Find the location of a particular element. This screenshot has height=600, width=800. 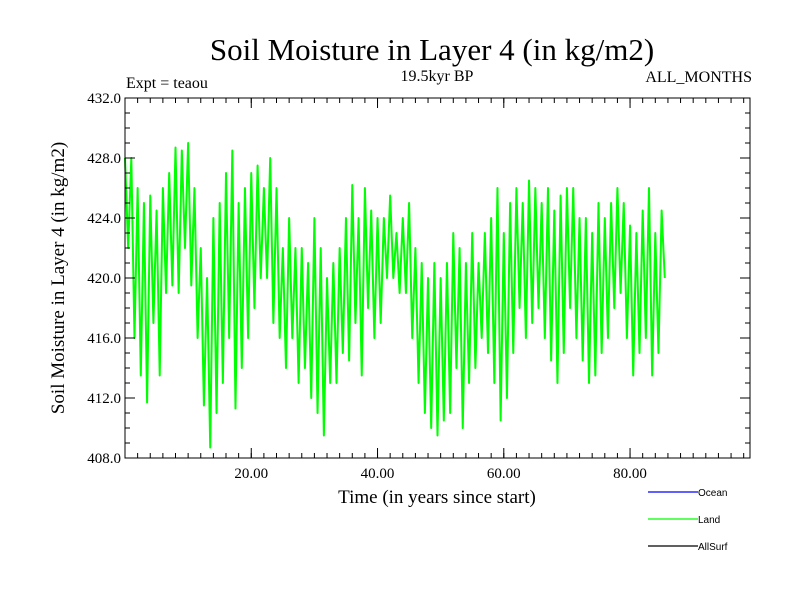

y-tick-label: 416.0 is located at coordinates (104, 339).